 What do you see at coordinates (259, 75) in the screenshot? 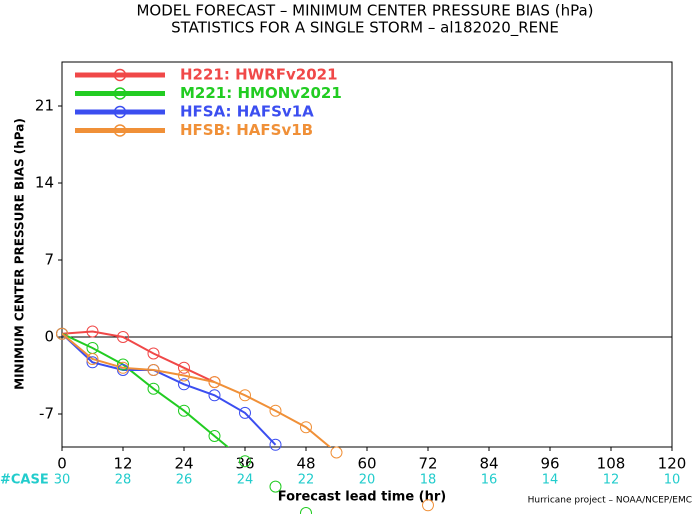
I see `legend-label: H221: HWRFv2021` at bounding box center [259, 75].